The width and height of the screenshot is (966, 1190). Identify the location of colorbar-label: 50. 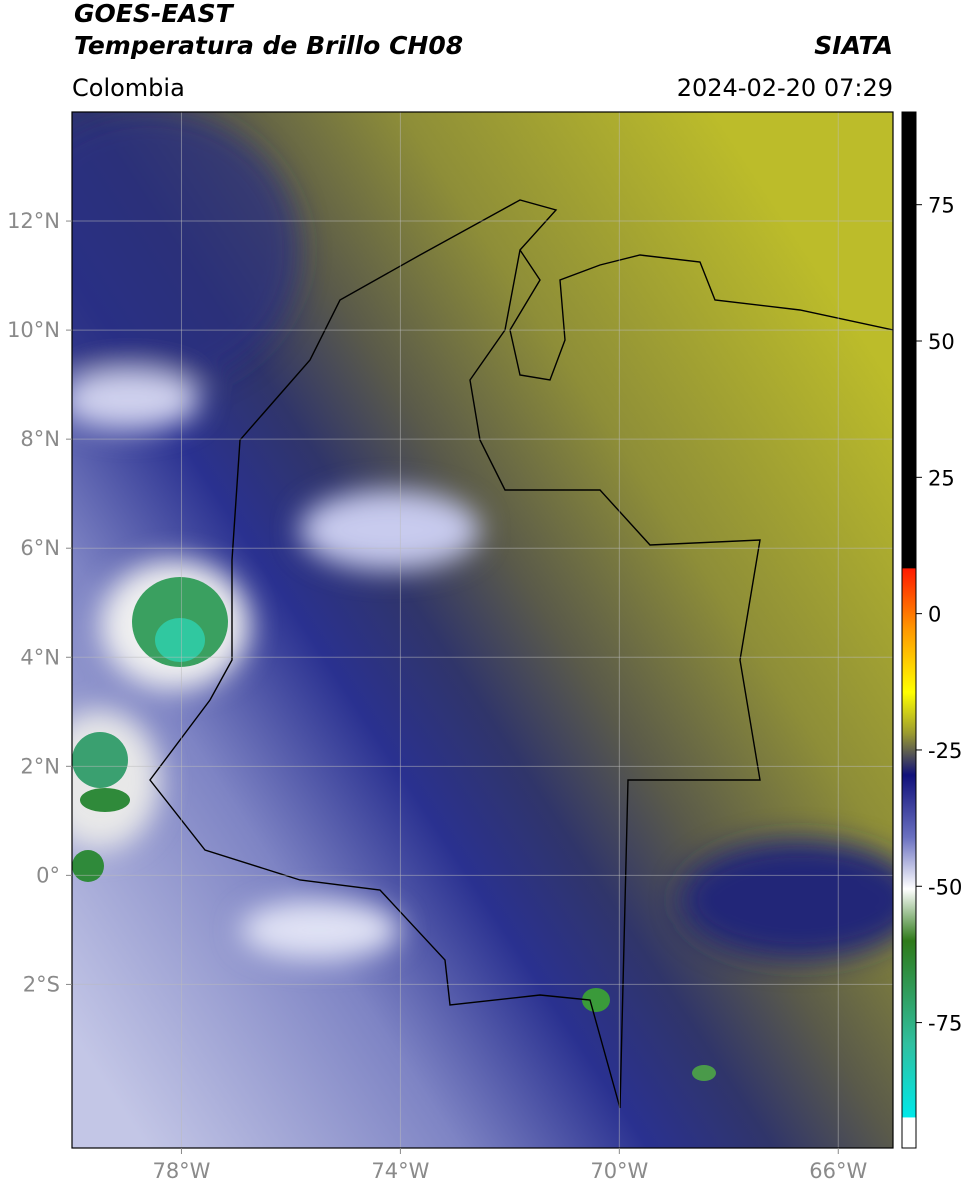
(941, 342).